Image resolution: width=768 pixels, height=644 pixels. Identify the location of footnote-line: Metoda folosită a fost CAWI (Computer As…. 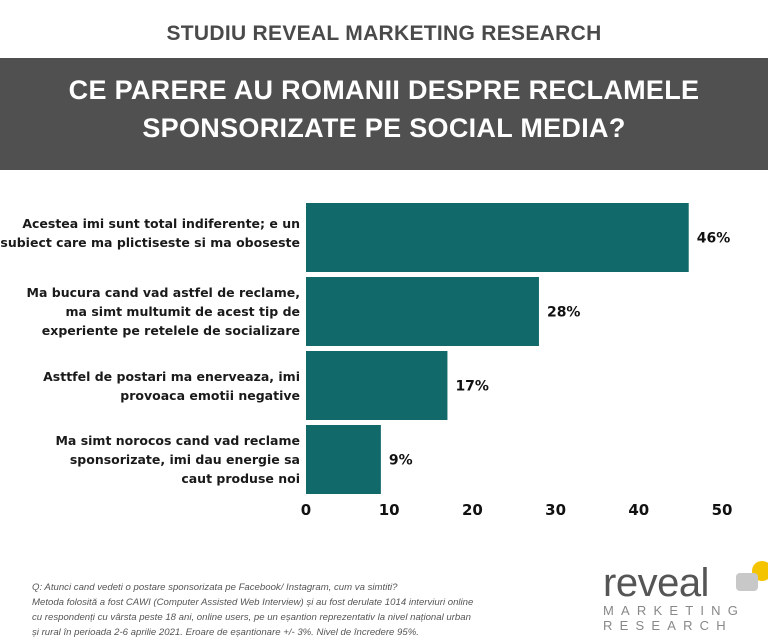
(253, 602).